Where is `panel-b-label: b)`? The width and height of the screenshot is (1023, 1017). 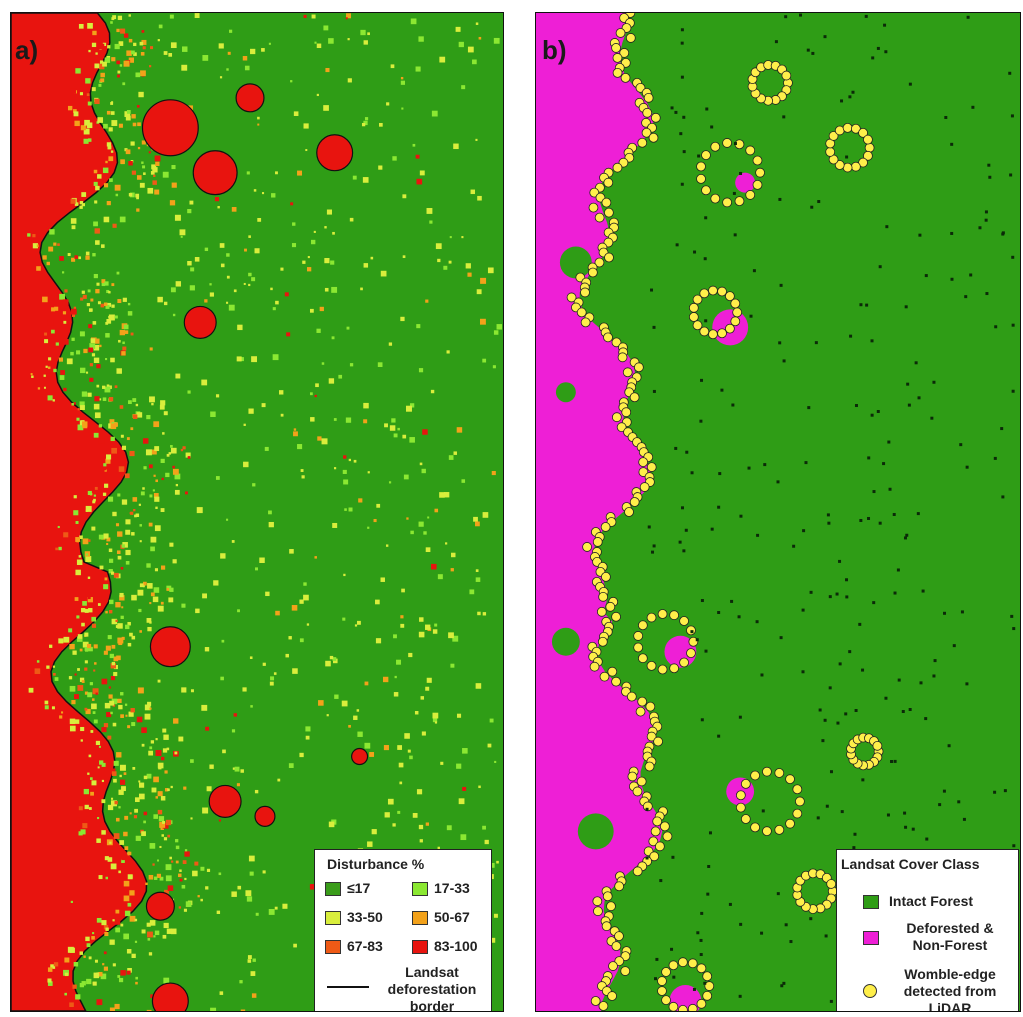
panel-b-label: b) is located at coordinates (554, 50).